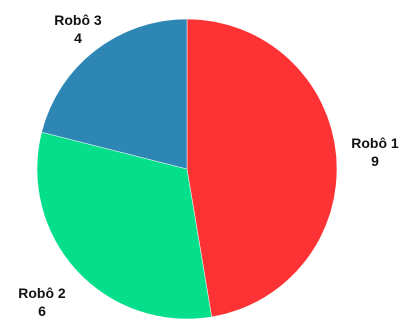  I want to click on slice-name-label: Robô 3, so click(78, 20).